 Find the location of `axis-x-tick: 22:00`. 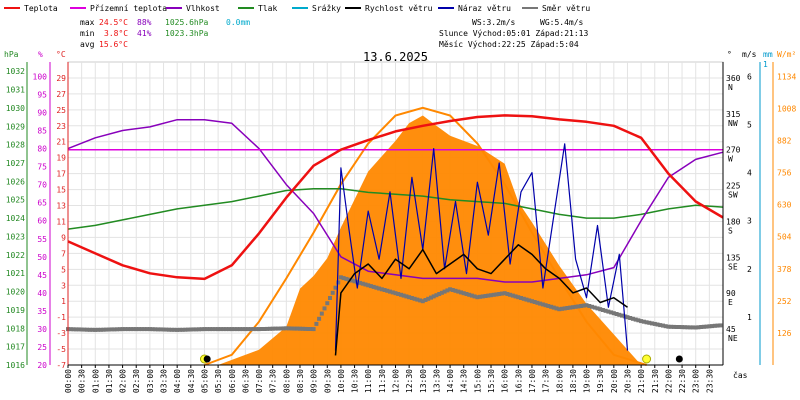

axis-x-tick: 22:00 is located at coordinates (668, 381).